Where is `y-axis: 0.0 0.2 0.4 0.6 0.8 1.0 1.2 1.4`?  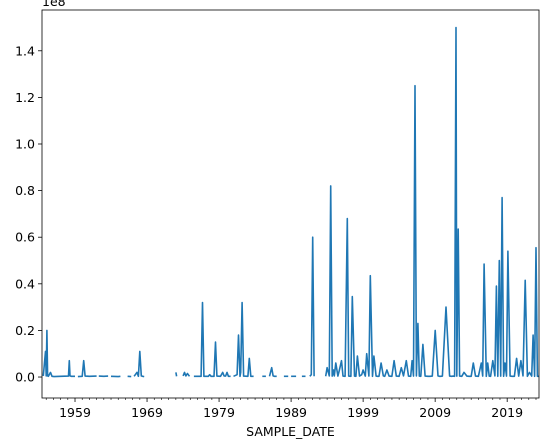 y-axis: 0.0 0.2 0.4 0.6 0.8 1.0 1.2 1.4 is located at coordinates (28, 214).